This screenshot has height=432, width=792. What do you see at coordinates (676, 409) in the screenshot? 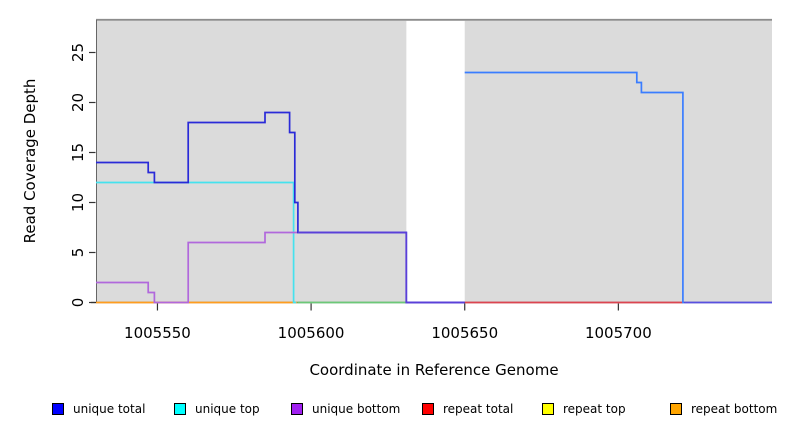
I see `legend-swatch-repeat-bottom` at bounding box center [676, 409].